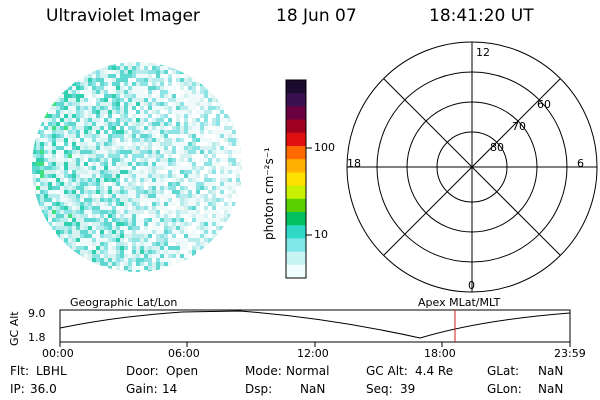  I want to click on colorbar-tick-label: 10, so click(321, 234).